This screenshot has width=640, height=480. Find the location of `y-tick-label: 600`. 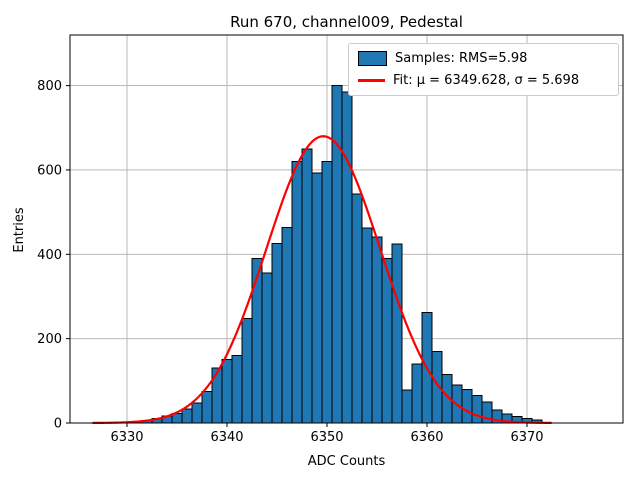

y-tick-label: 600 is located at coordinates (49, 170).